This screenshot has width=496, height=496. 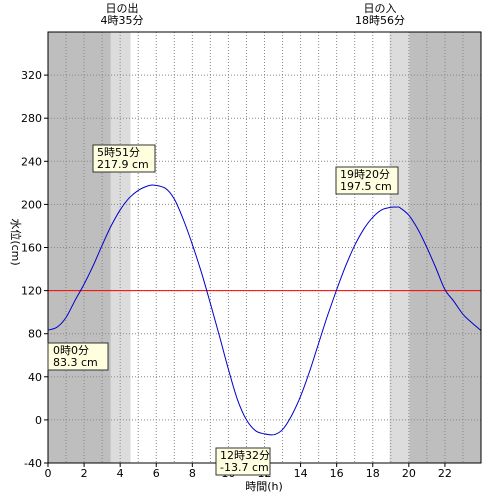 What do you see at coordinates (301, 473) in the screenshot?
I see `x-tick-label: 14` at bounding box center [301, 473].